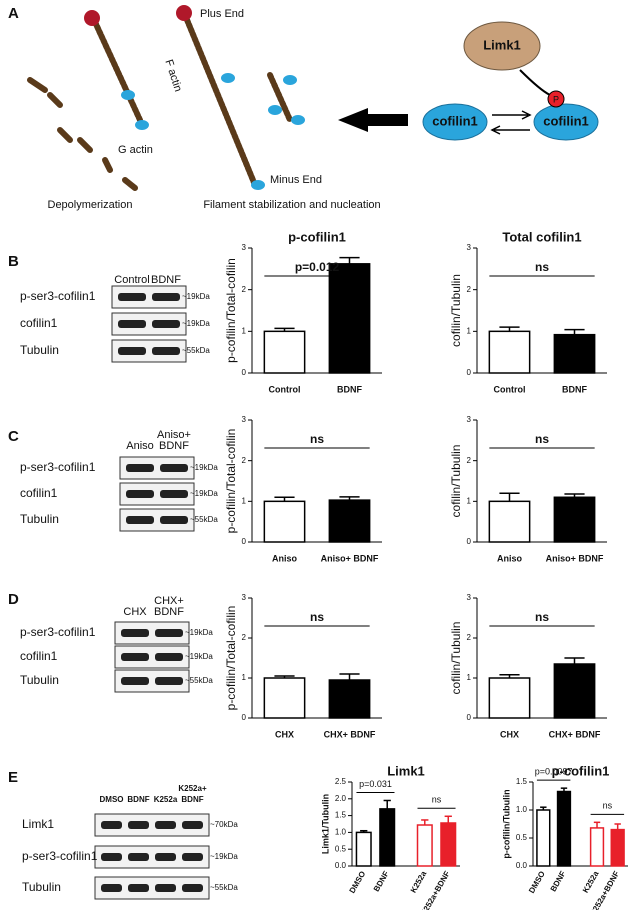  I want to click on y-axis-label: p-cofilin/Total-cofilin, so click(231, 658).